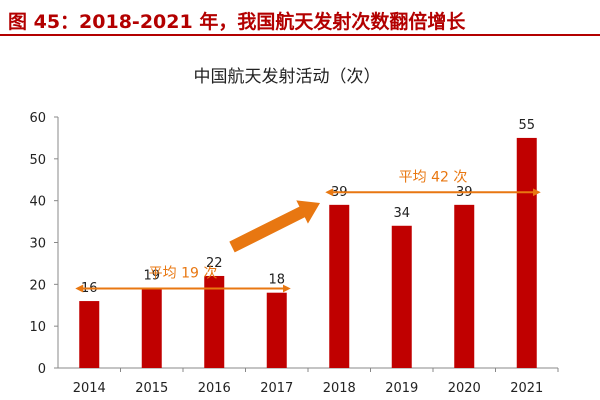 The height and width of the screenshot is (400, 600). I want to click on average-label: 平均 42 次, so click(433, 177).